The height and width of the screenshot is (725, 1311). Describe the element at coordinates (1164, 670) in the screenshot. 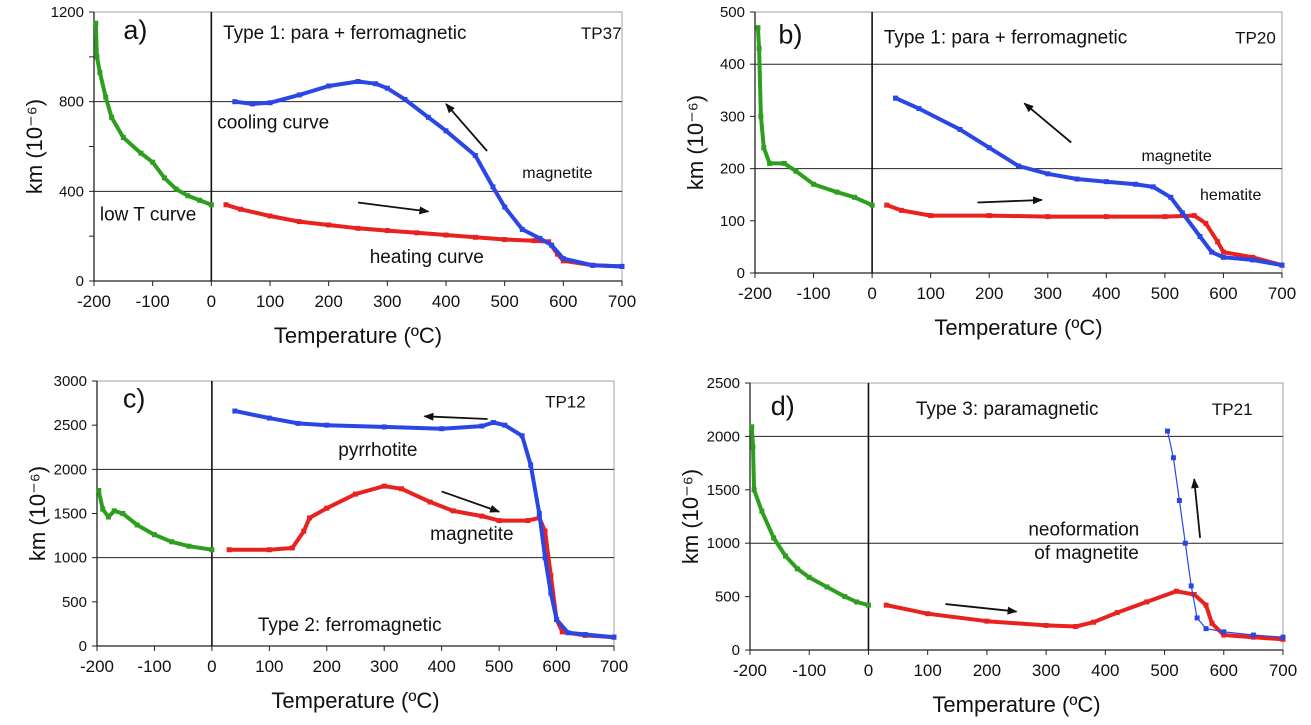

I see `x-tick-label: 500` at that location.